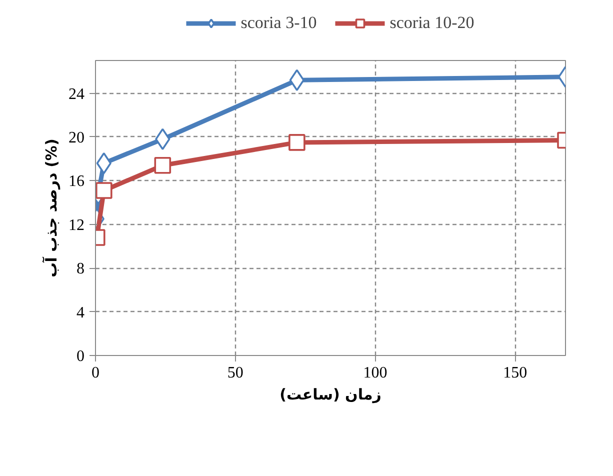  What do you see at coordinates (76, 181) in the screenshot?
I see `y-tick-label: 16` at bounding box center [76, 181].